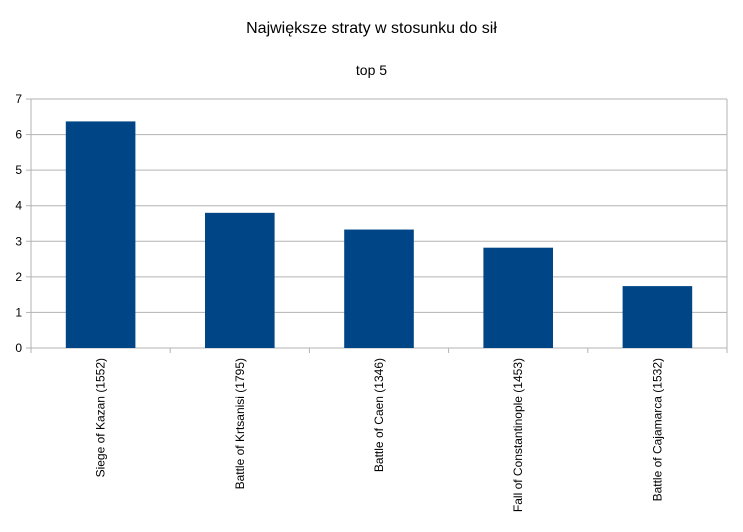  What do you see at coordinates (240, 423) in the screenshot?
I see `x-category-label: Battle of Krtsanisi (1795)` at bounding box center [240, 423].